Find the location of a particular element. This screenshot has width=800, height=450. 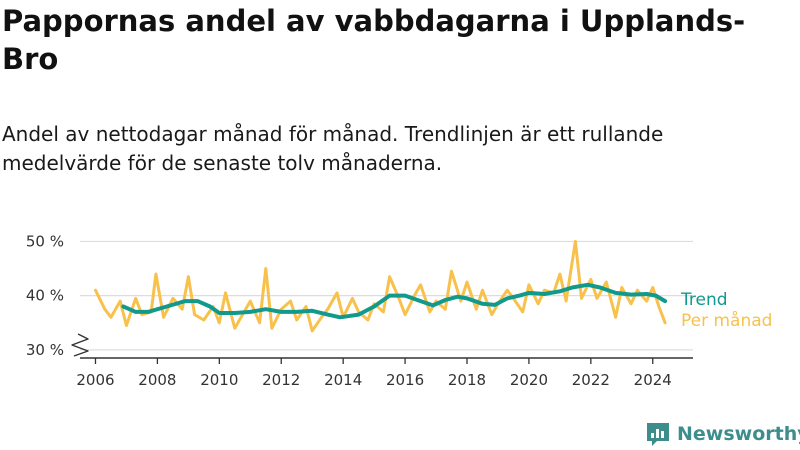

axis-break-icon is located at coordinates (80, 345).